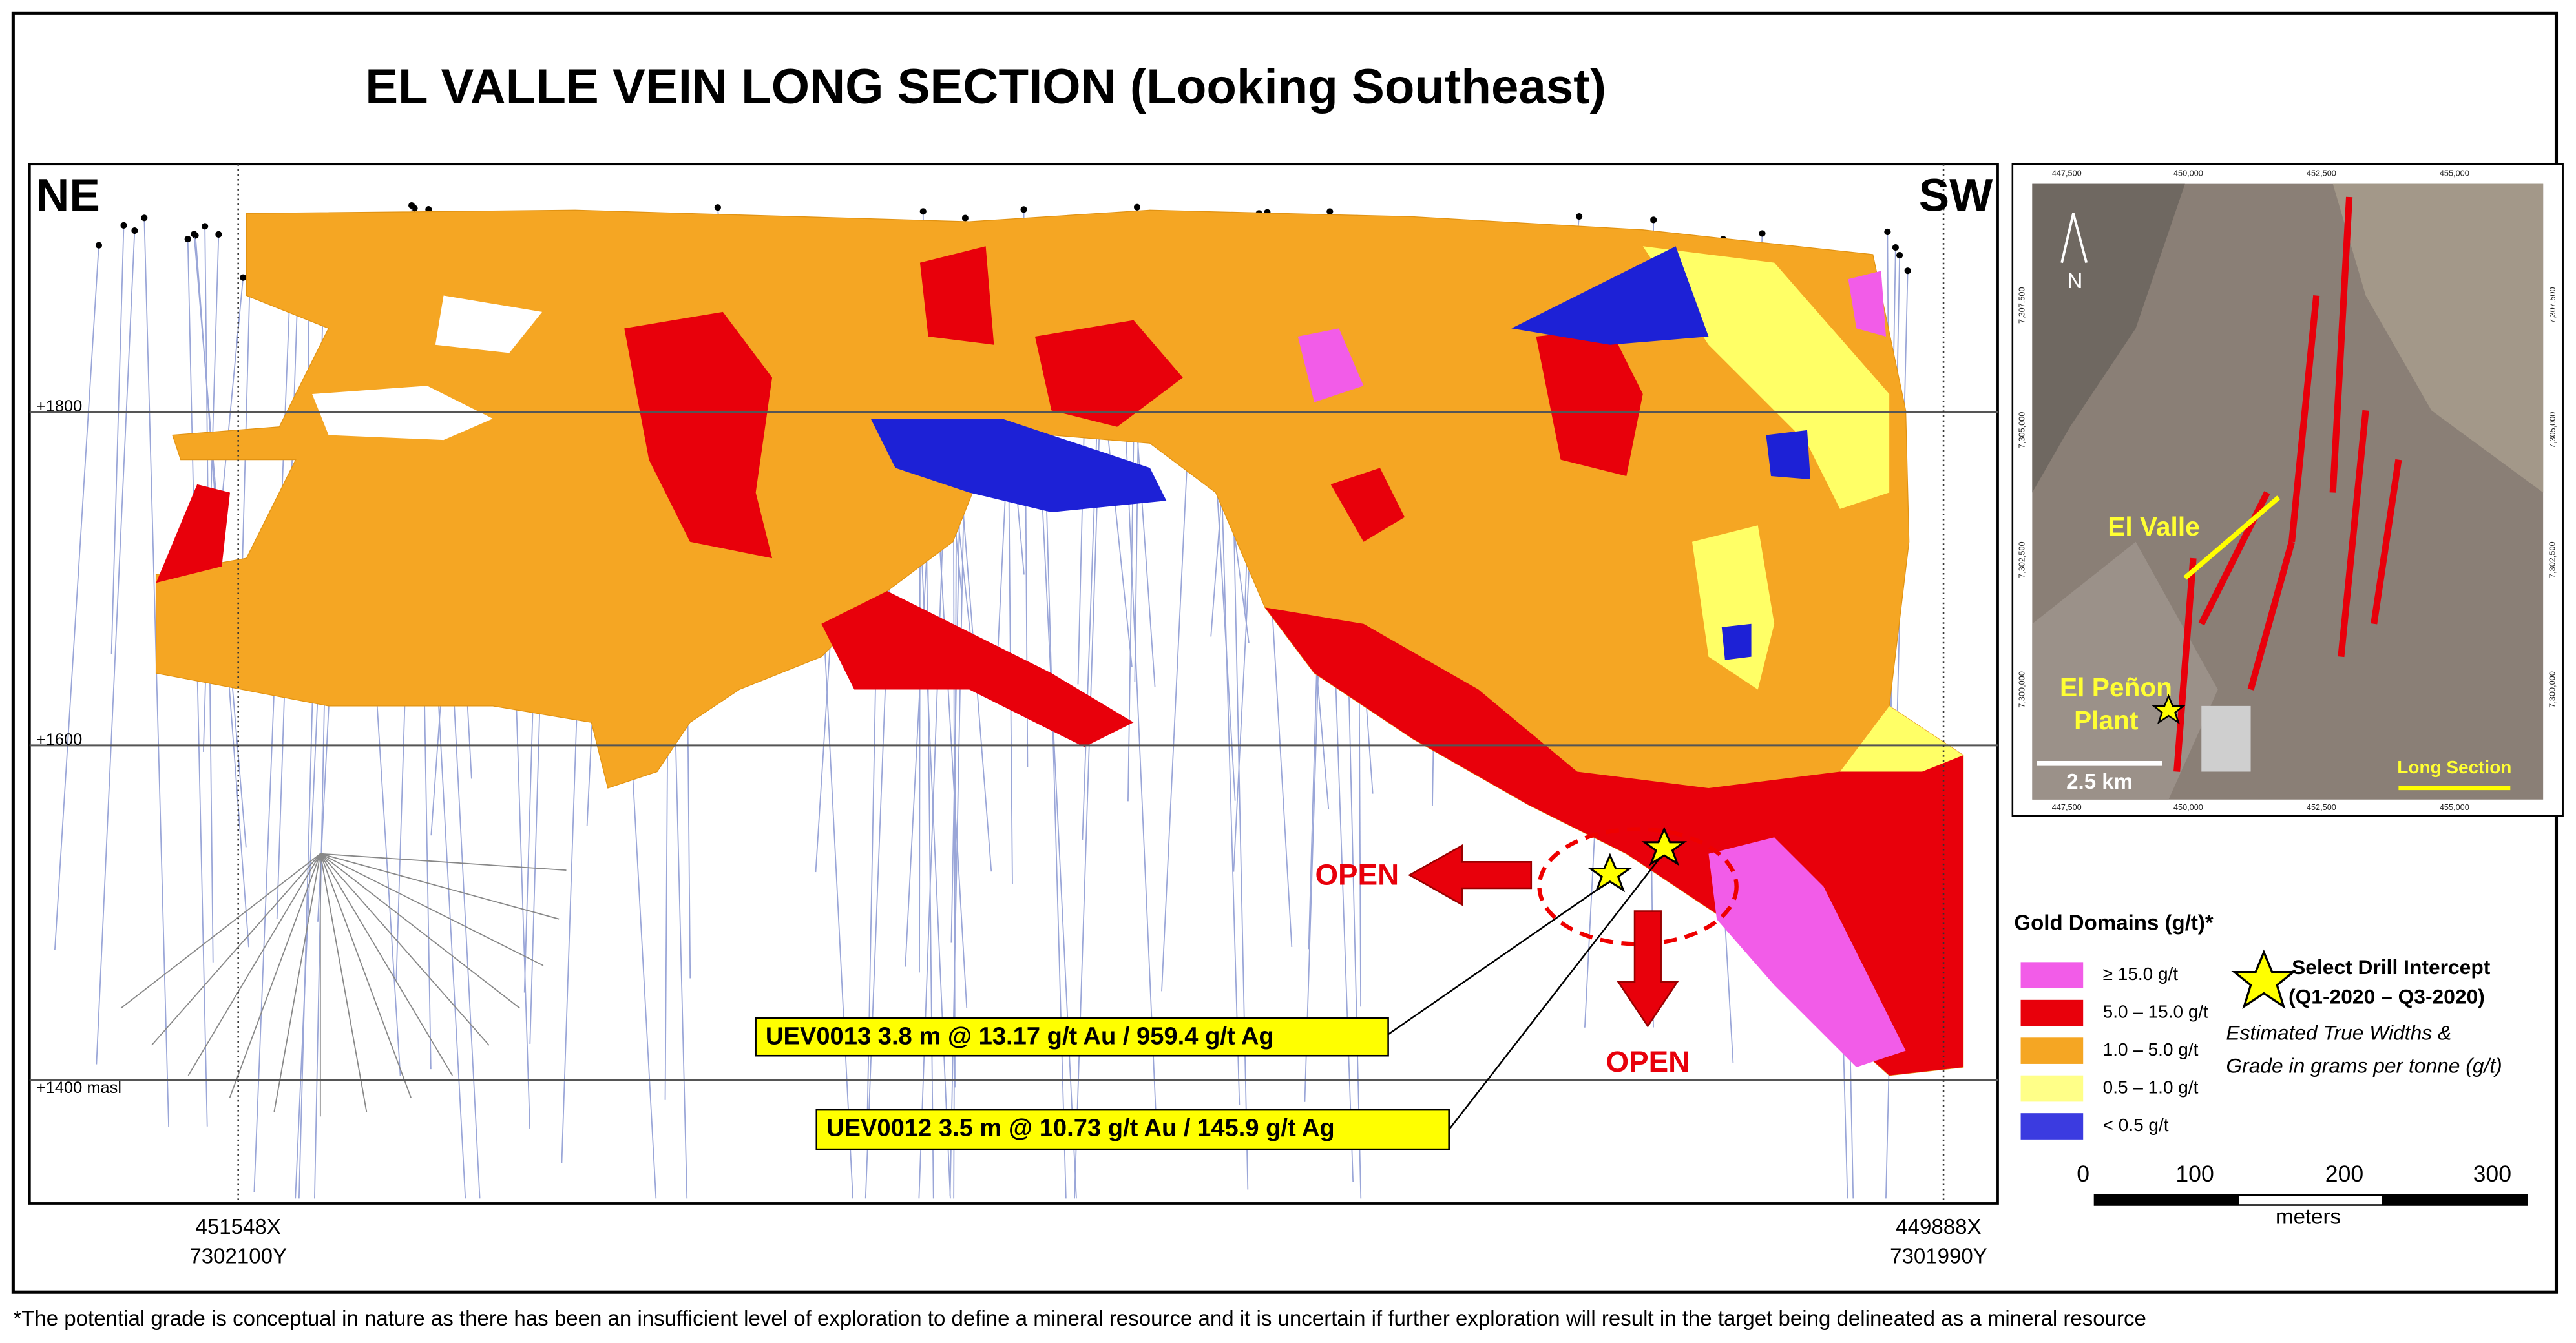 This screenshot has height=1343, width=2576. What do you see at coordinates (2454, 1200) in the screenshot?
I see `scale-bar-segment` at bounding box center [2454, 1200].